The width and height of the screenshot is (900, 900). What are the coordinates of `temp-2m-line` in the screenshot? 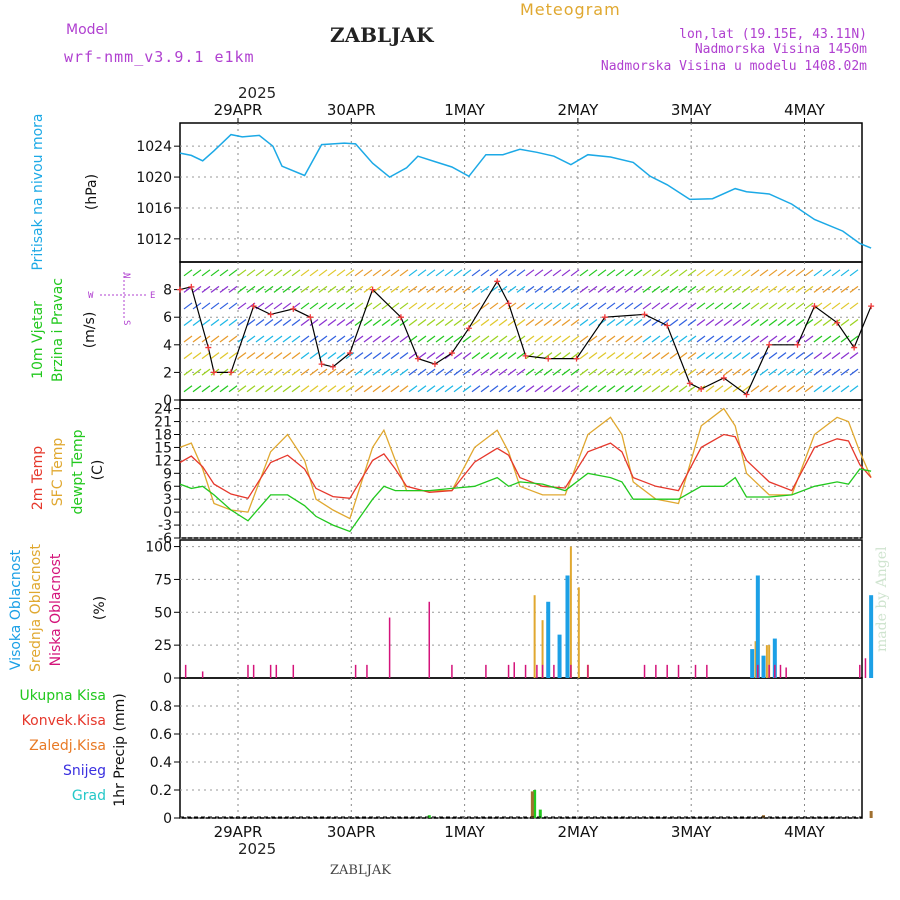 It's located at (525, 466).